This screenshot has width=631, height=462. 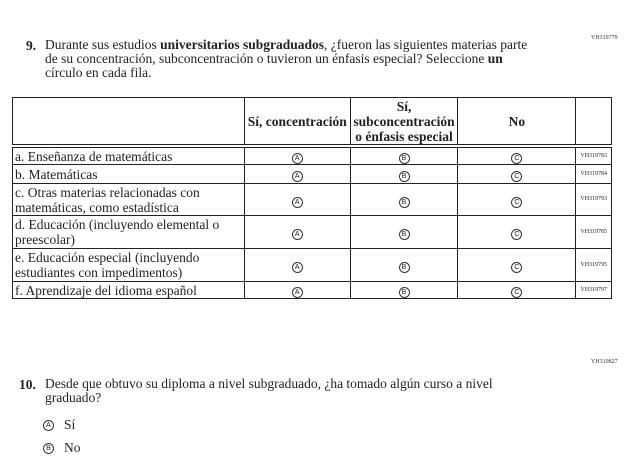 What do you see at coordinates (128, 290) in the screenshot?
I see `row-label: f. Aprendizaje del idioma español` at bounding box center [128, 290].